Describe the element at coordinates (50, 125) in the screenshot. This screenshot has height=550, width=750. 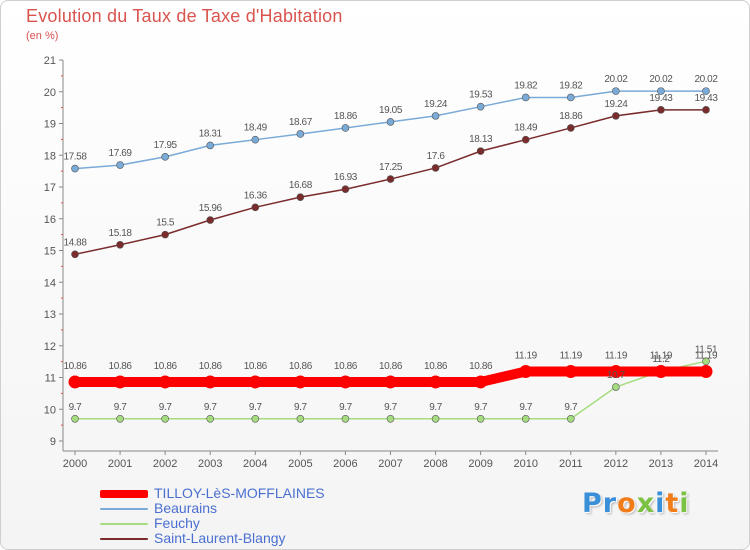
I see `y-tick-label: 19` at that location.